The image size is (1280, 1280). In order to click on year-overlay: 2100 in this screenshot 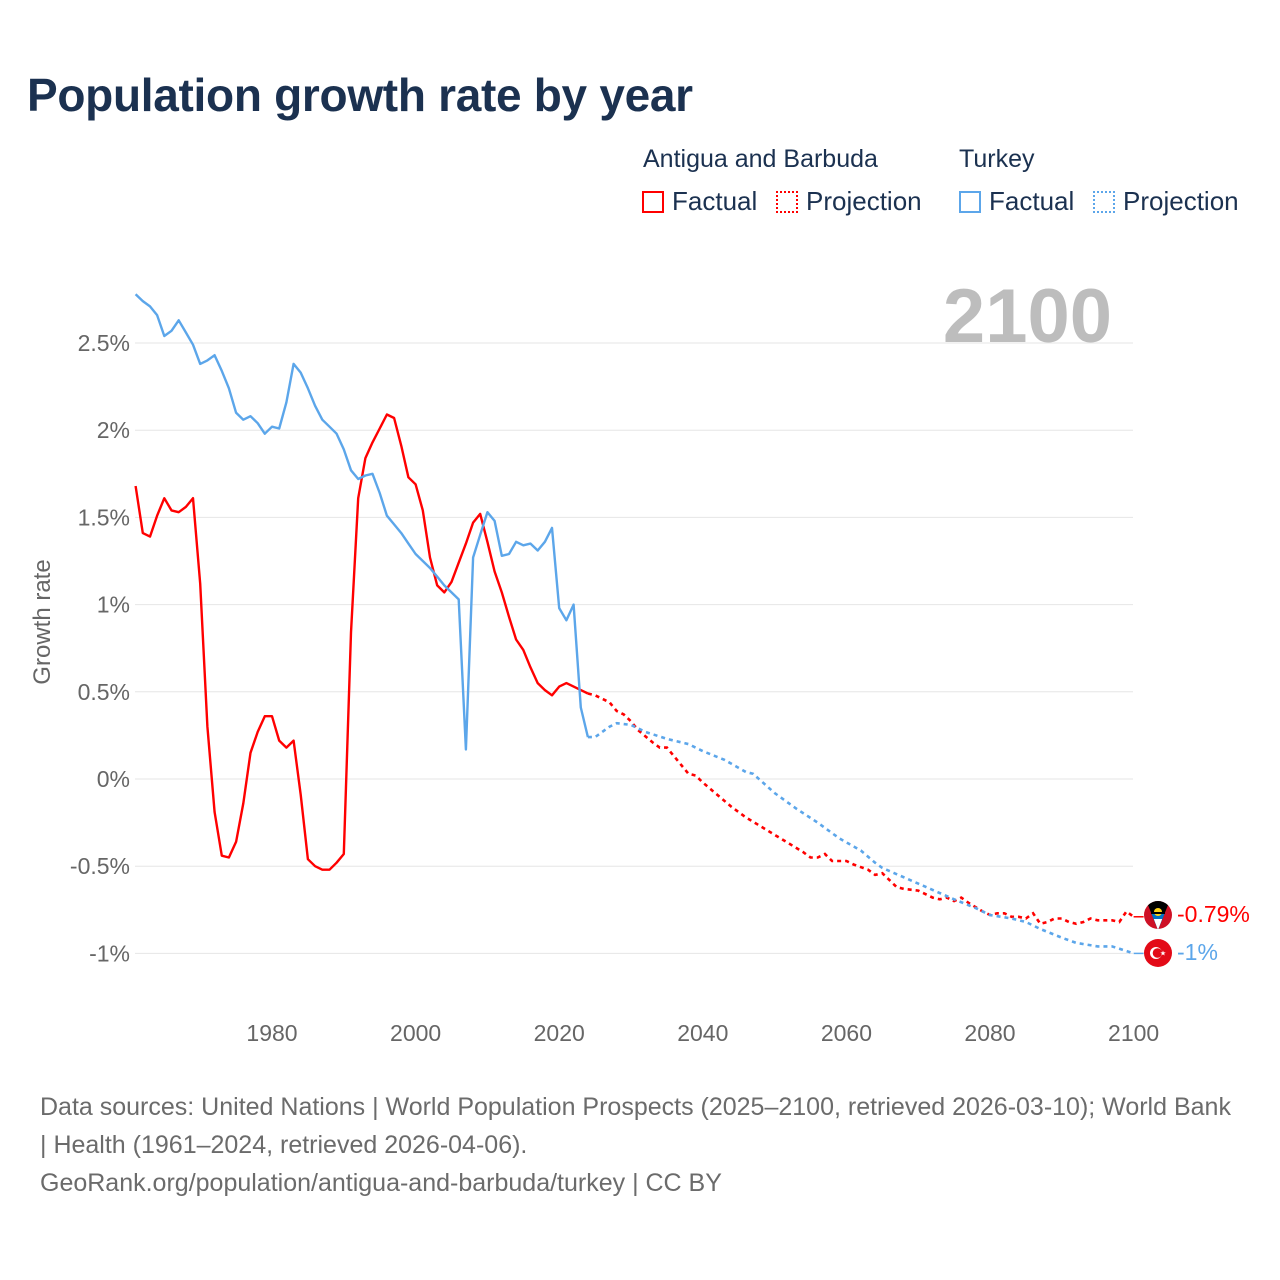, I will do `click(1027, 316)`.